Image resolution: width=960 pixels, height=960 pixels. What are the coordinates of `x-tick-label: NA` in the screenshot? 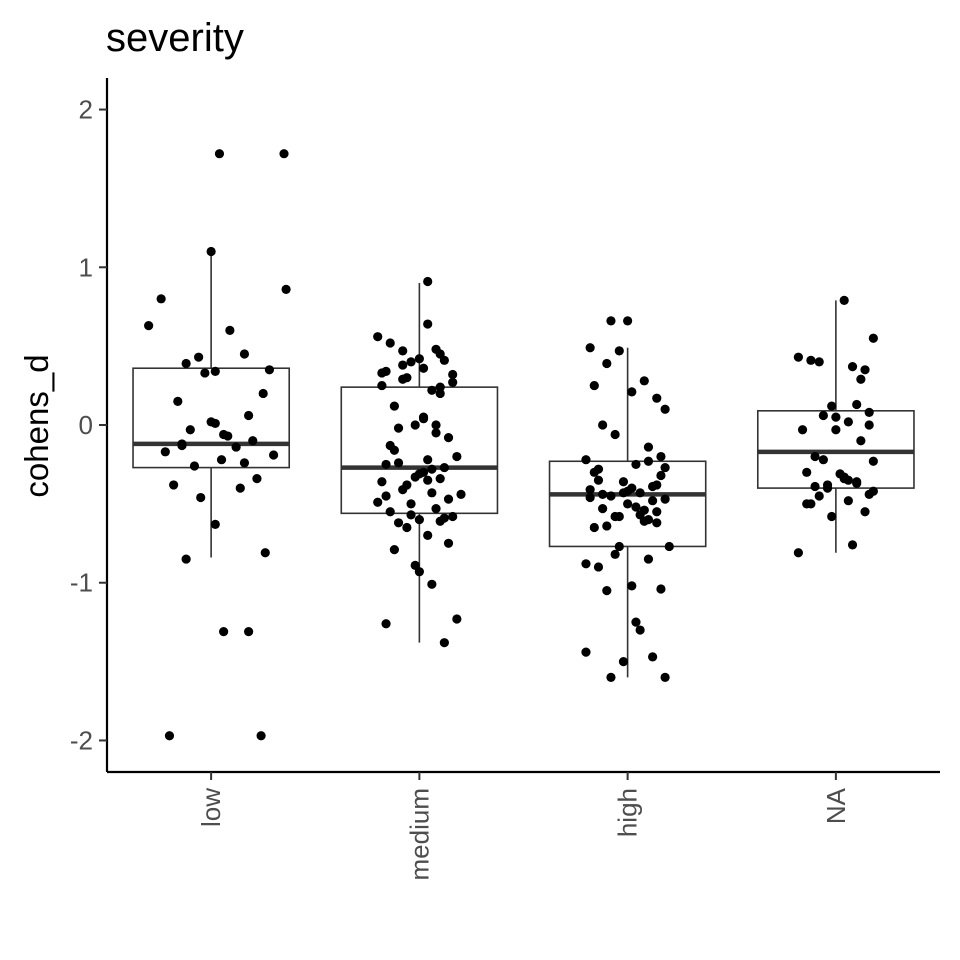 It's located at (836, 805).